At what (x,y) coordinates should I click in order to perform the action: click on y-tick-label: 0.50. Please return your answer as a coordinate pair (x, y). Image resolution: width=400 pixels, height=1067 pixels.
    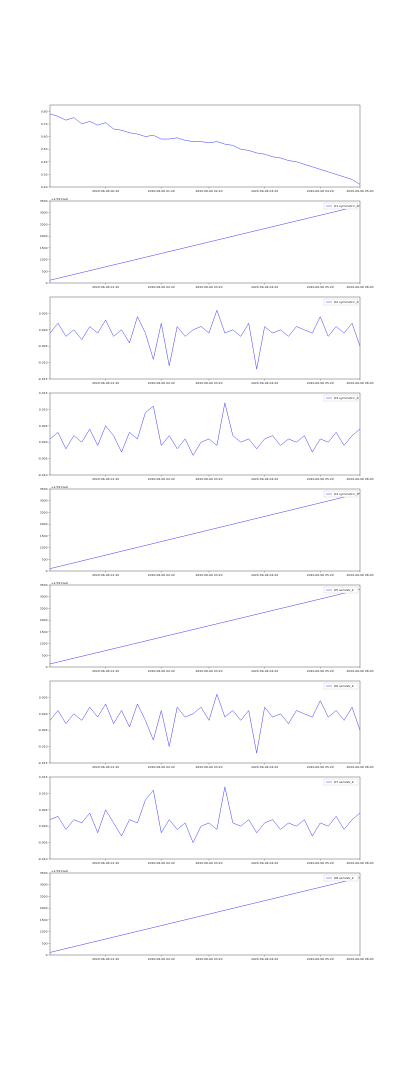
    Looking at the image, I should click on (44, 149).